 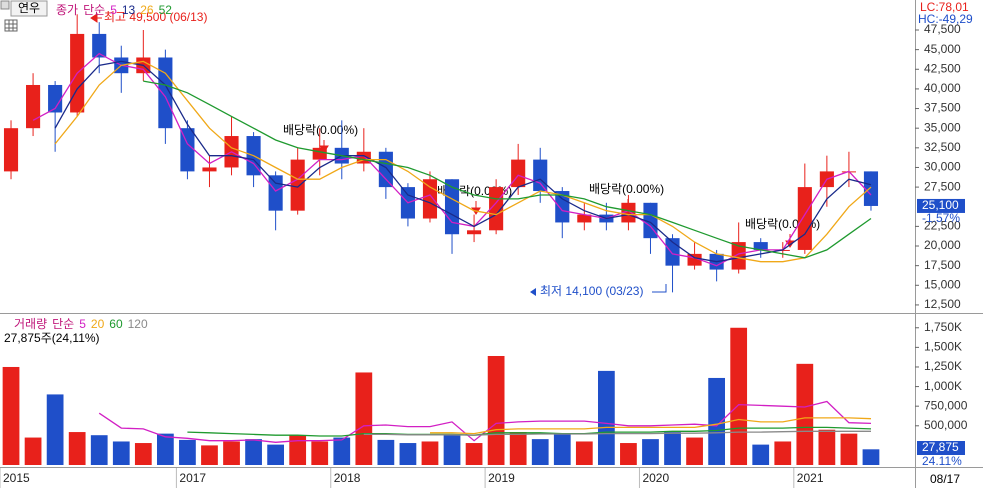 What do you see at coordinates (942, 245) in the screenshot?
I see `y-tick-label: 20,000` at bounding box center [942, 245].